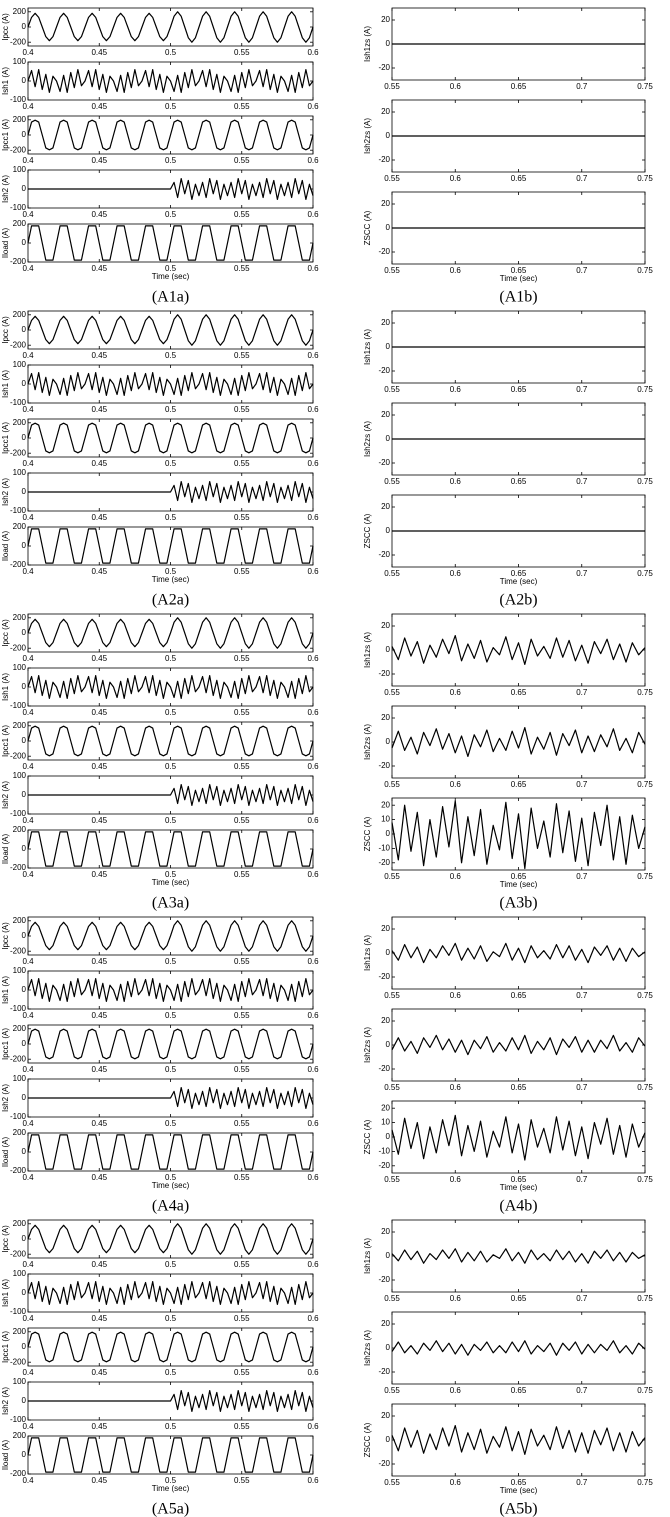  What do you see at coordinates (385, 1020) in the screenshot?
I see `y-tick-label: 20` at bounding box center [385, 1020].